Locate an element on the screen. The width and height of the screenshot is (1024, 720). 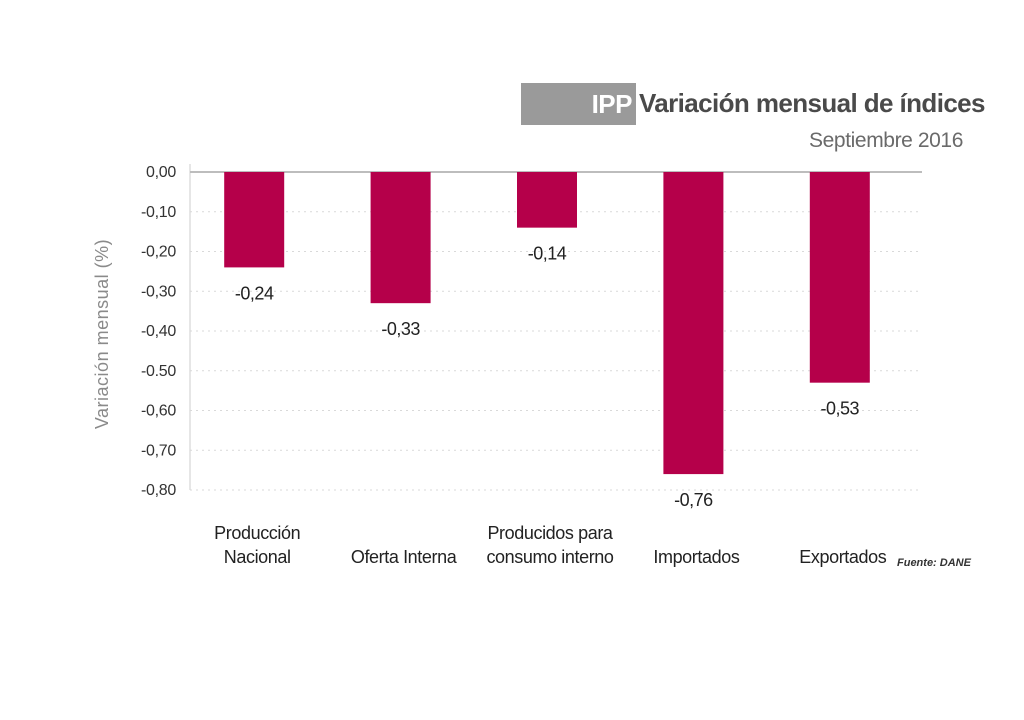
y-tick-label: -0,70 is located at coordinates (158, 450).